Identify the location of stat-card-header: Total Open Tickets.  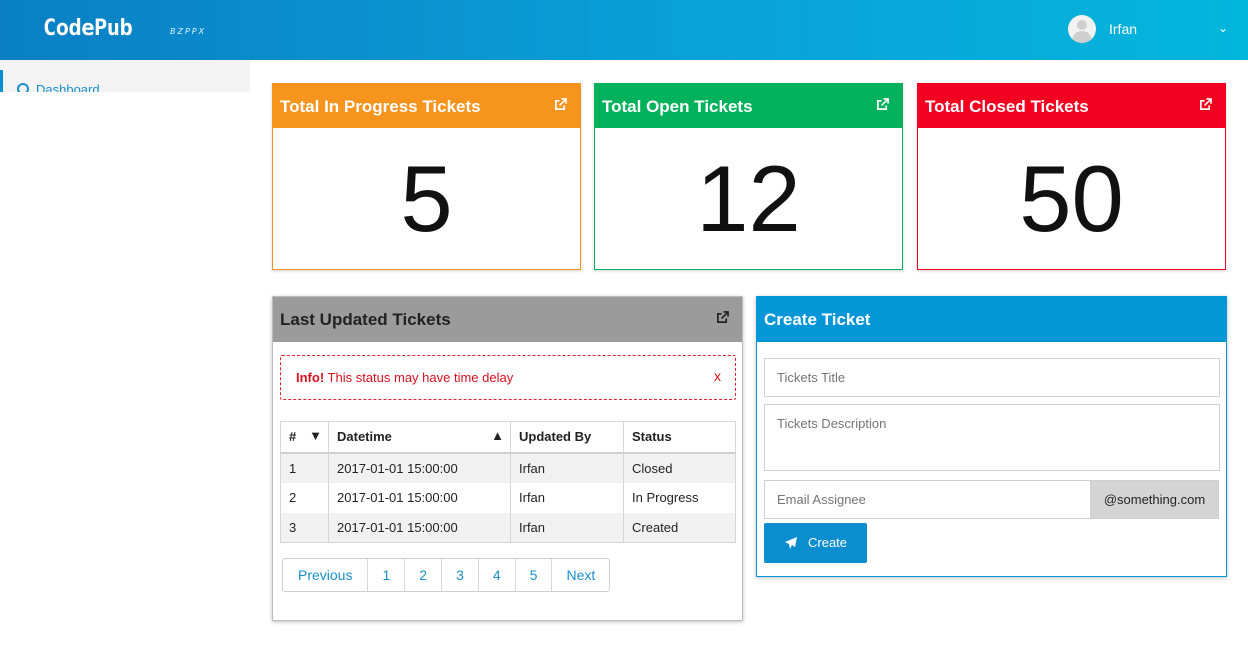
(748, 106).